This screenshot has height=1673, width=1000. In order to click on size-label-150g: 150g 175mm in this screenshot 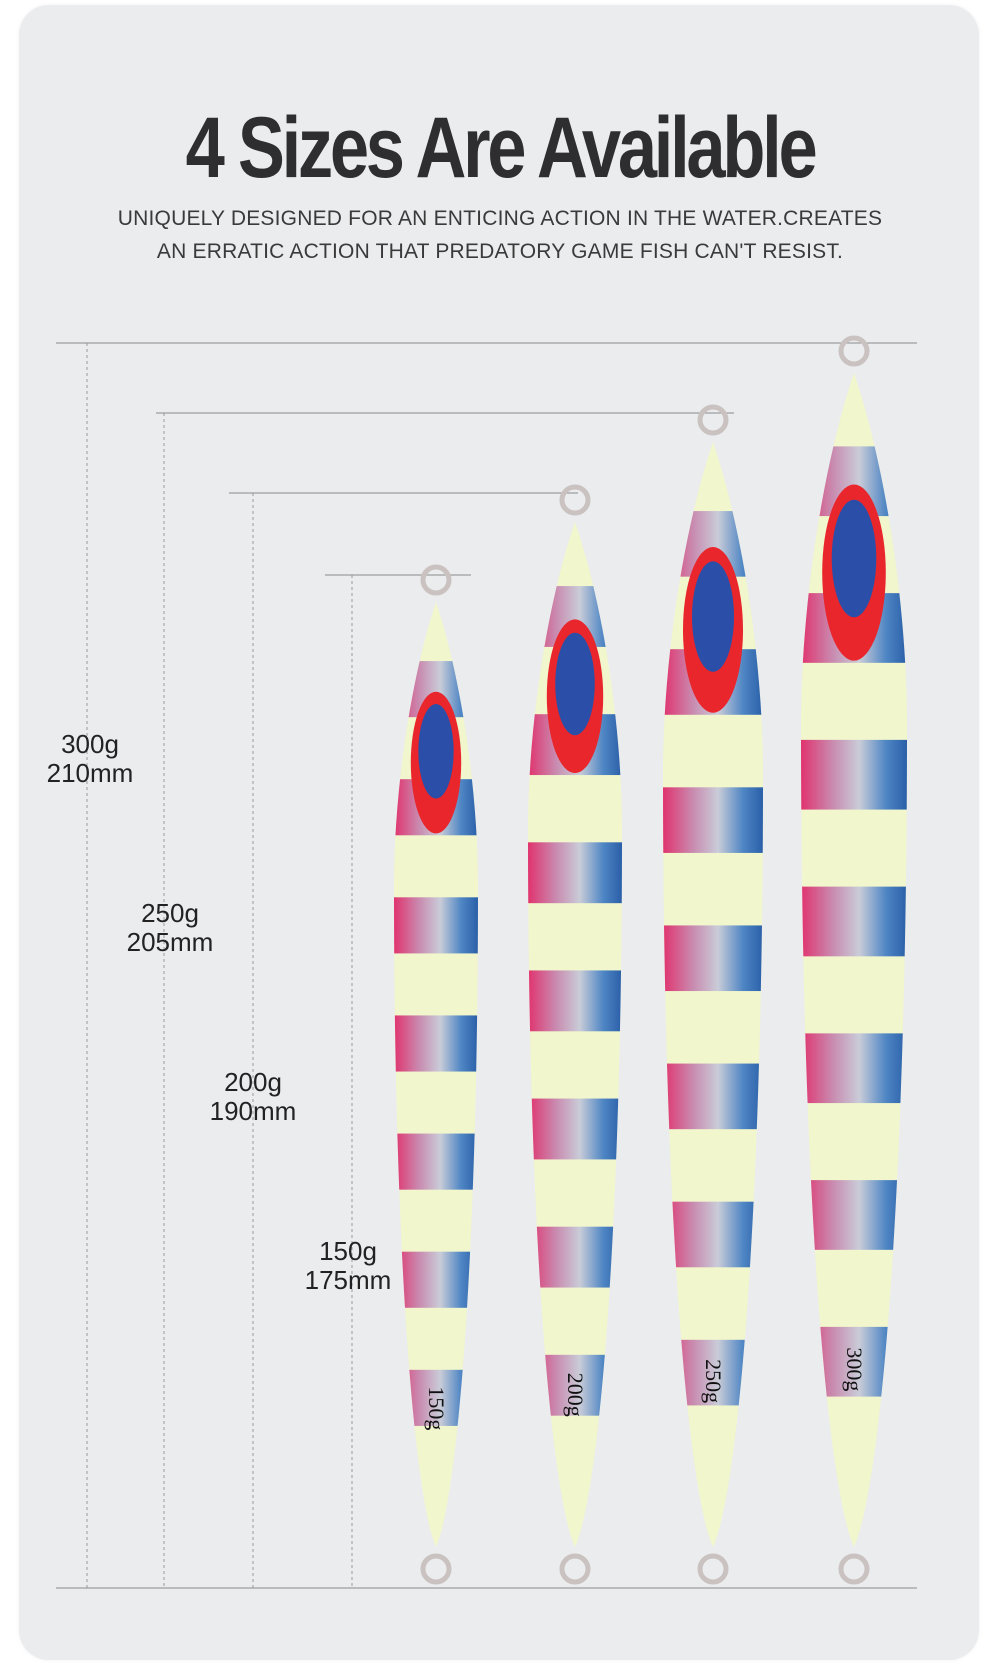, I will do `click(348, 1266)`.